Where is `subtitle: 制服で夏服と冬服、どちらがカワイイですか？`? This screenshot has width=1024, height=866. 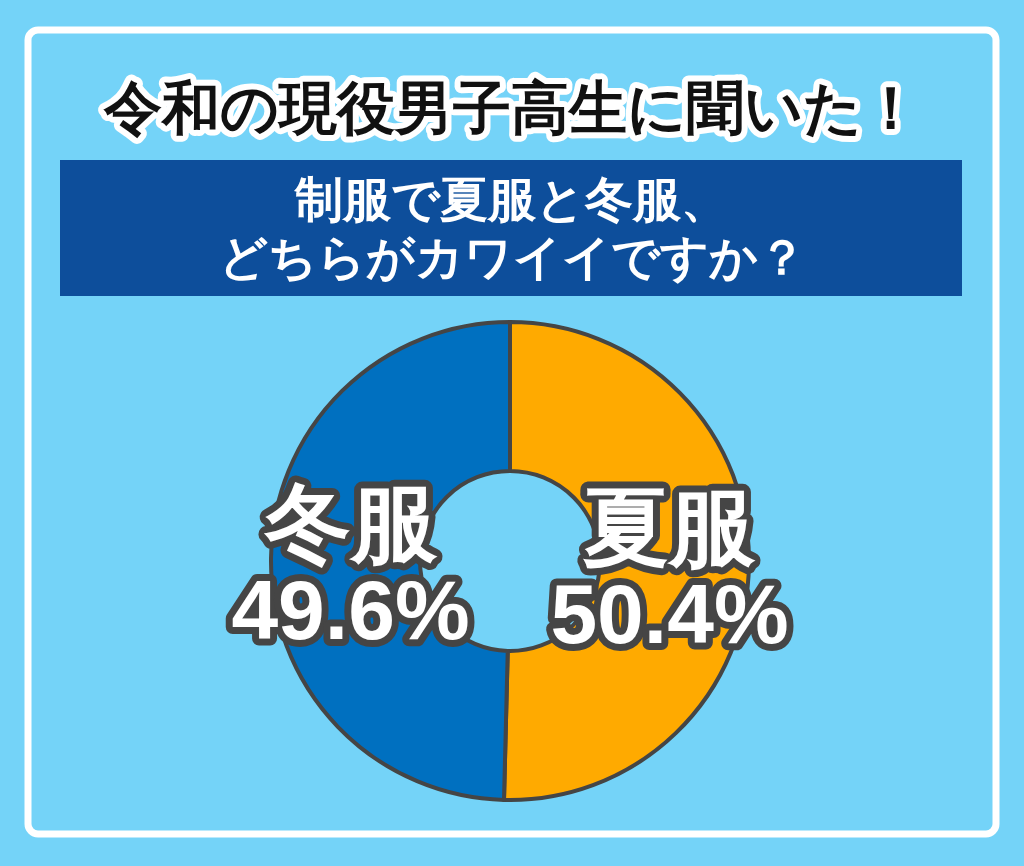
subtitle: 制服で夏服と冬服、どちらがカワイイですか？ is located at coordinates (512, 228).